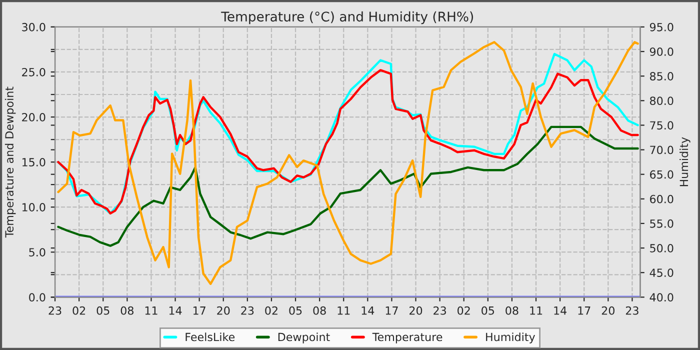 This screenshot has height=350, width=700. What do you see at coordinates (662, 101) in the screenshot?
I see `y2-tick-label: 80.0` at bounding box center [662, 101].